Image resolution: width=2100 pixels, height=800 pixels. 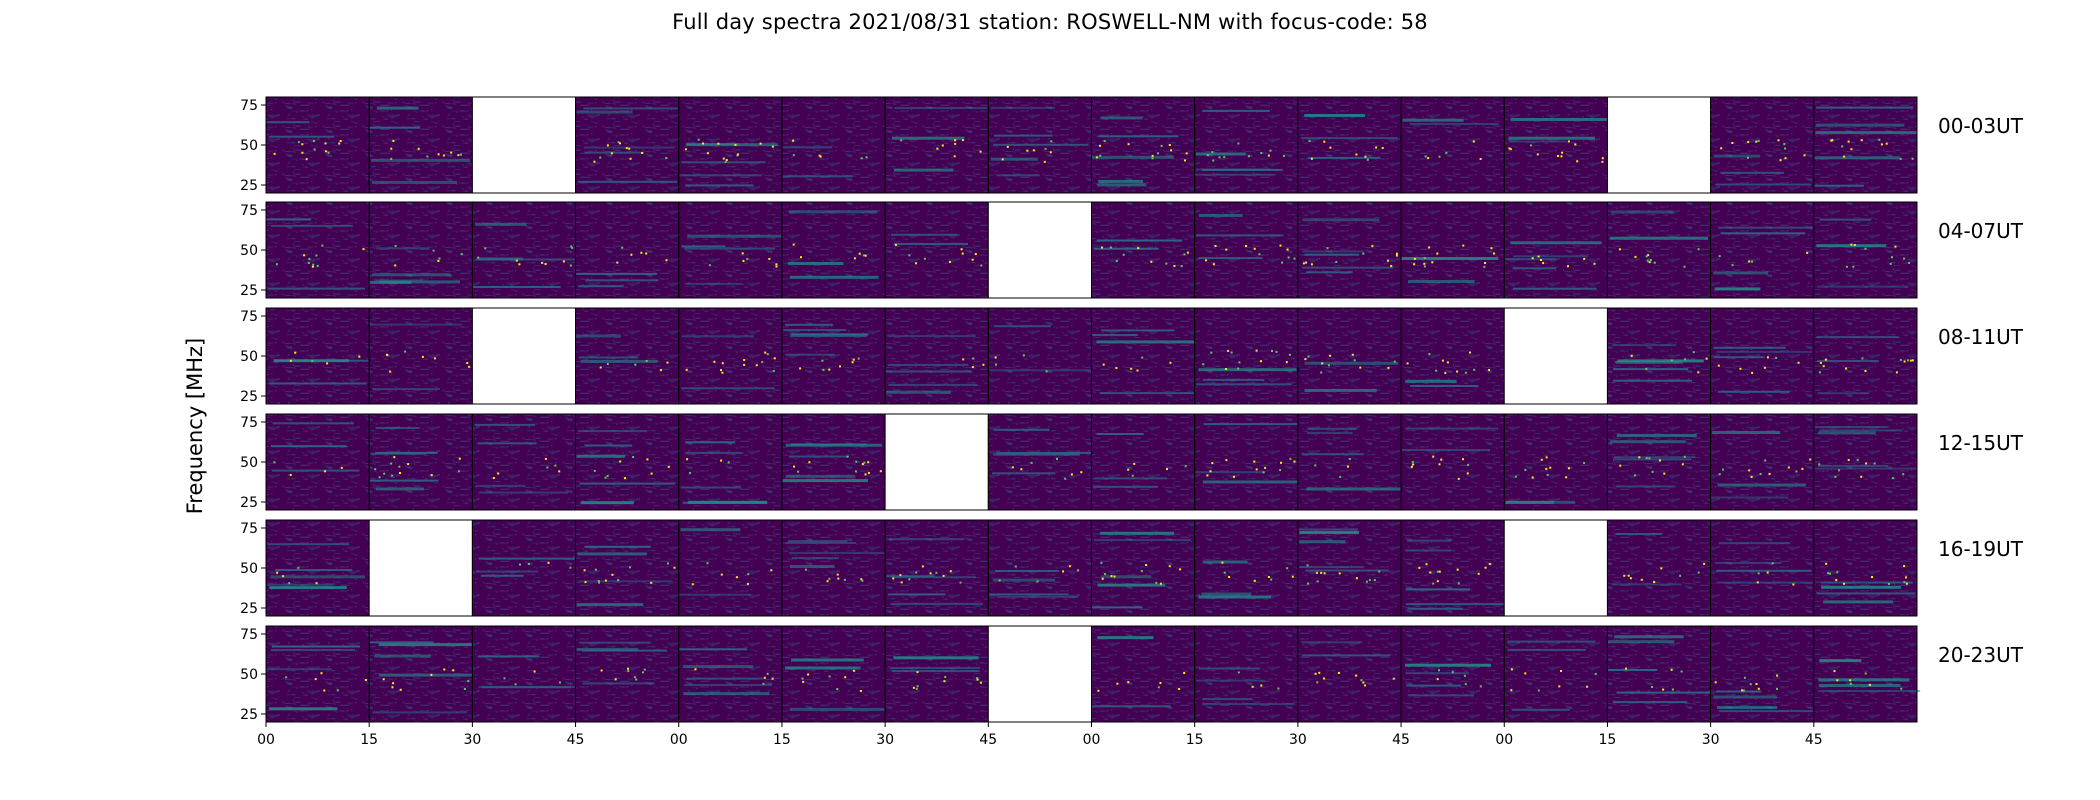 What do you see at coordinates (1981, 549) in the screenshot?
I see `row-label: 16-19UT` at bounding box center [1981, 549].